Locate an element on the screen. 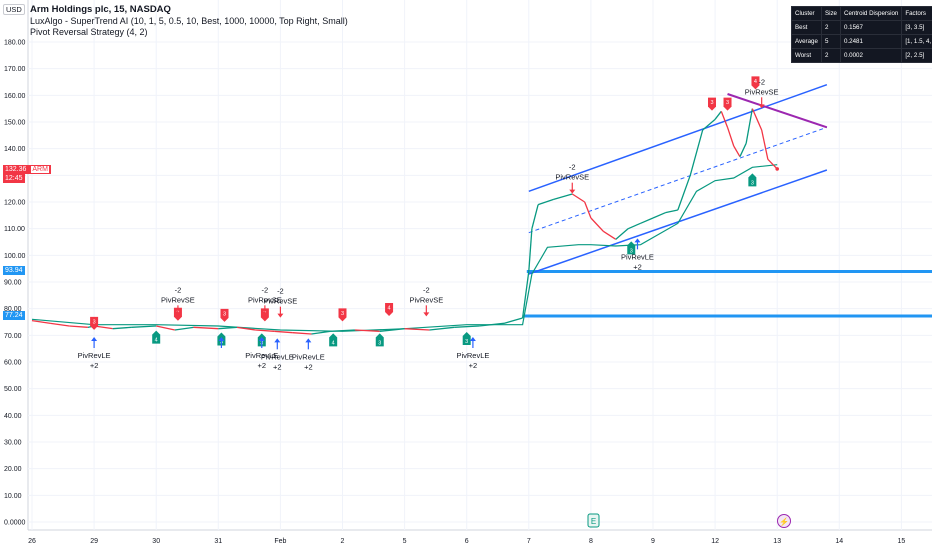 This screenshot has height=550, width=932. bar-countdown: 12:45 is located at coordinates (14, 178).